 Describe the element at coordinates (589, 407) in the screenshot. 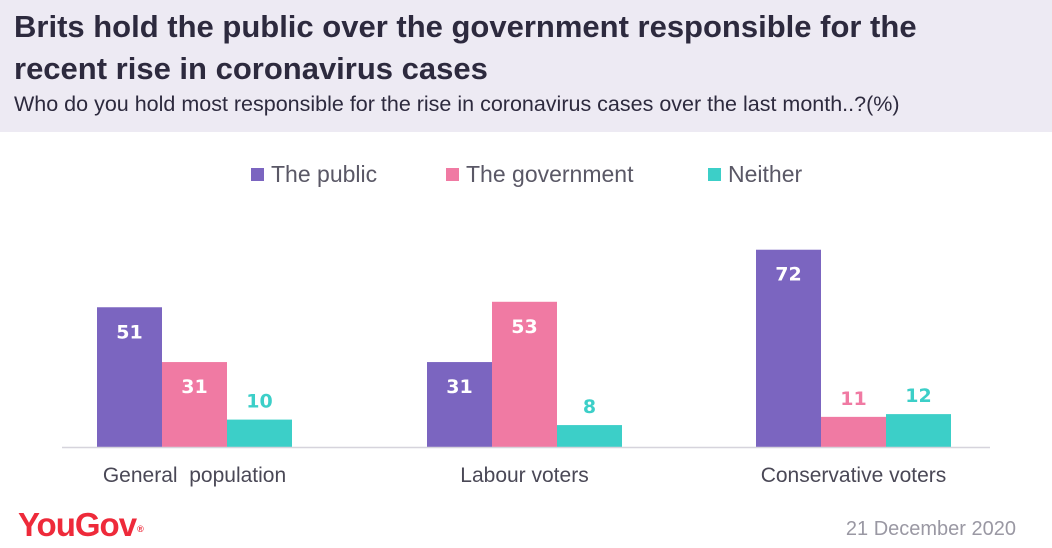

I see `data-label: 8` at that location.